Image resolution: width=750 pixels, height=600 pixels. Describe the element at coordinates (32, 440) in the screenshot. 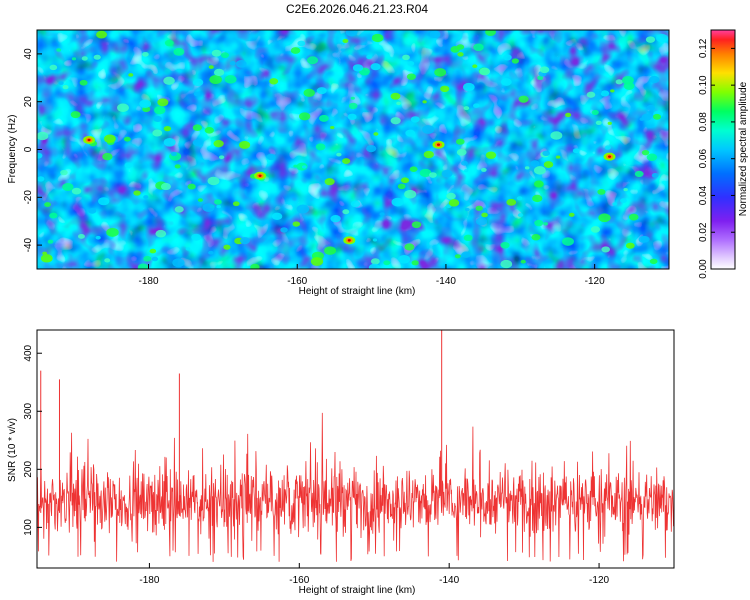

I see `snr-y-ticks: 100 200 300 400` at that location.